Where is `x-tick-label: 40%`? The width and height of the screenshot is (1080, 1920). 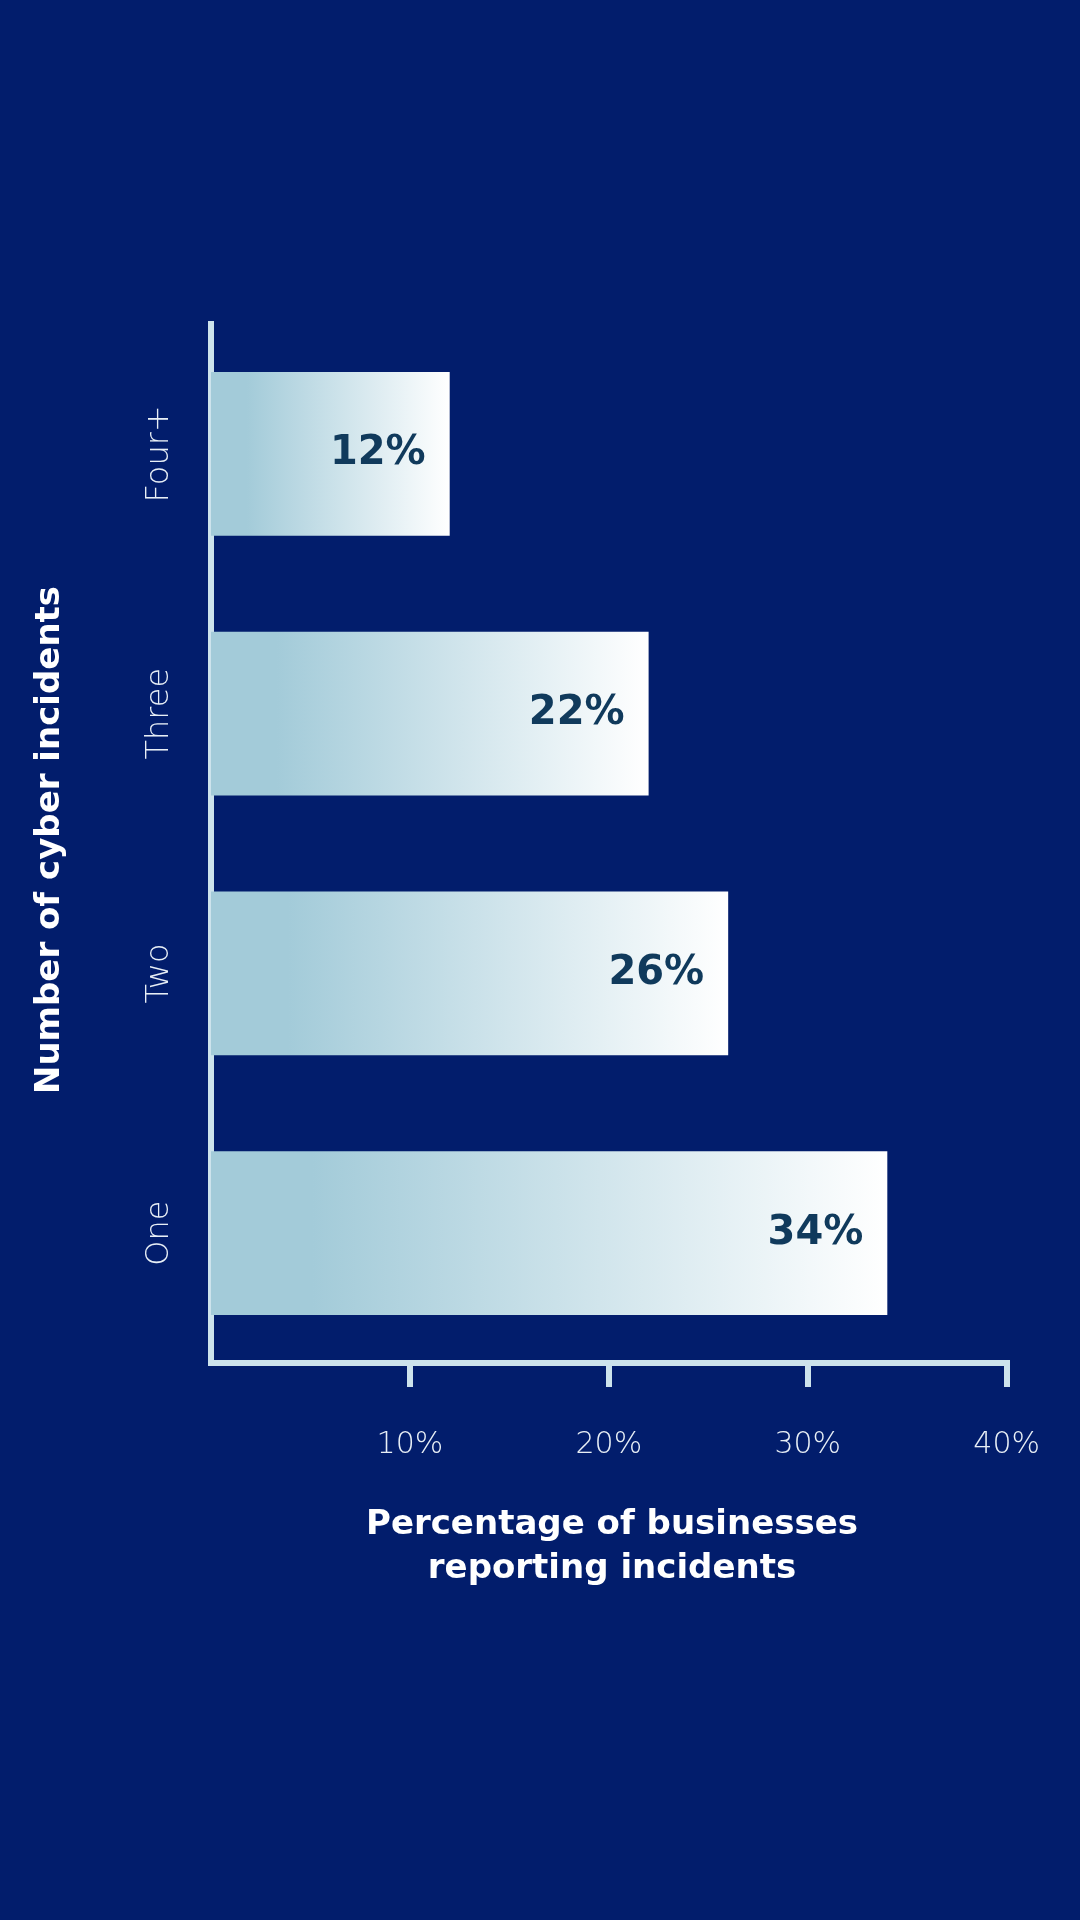 x-tick-label: 40% is located at coordinates (1006, 1442).